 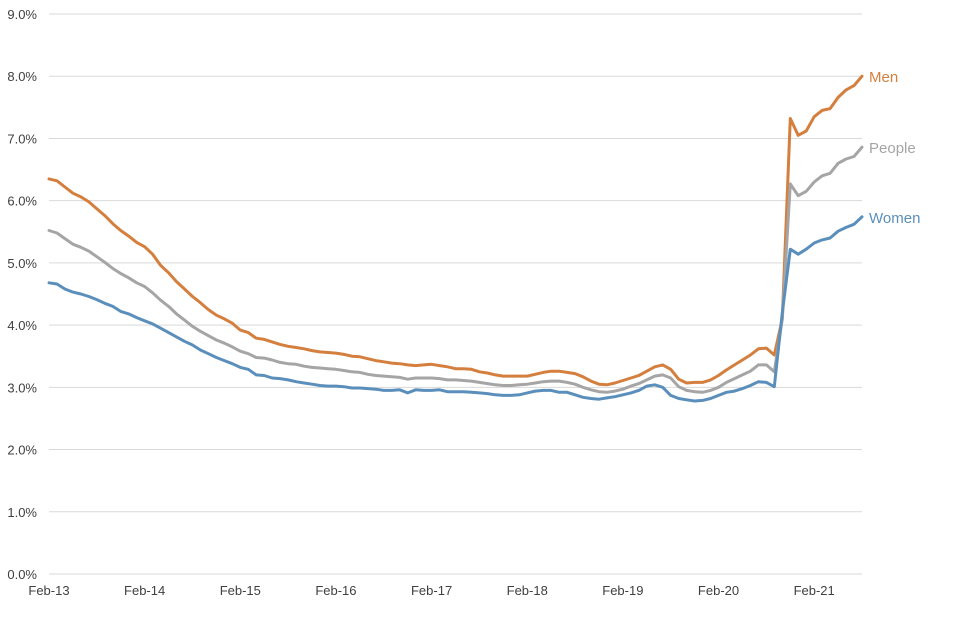 What do you see at coordinates (22, 76) in the screenshot?
I see `y-tick-label: 8.0%` at bounding box center [22, 76].